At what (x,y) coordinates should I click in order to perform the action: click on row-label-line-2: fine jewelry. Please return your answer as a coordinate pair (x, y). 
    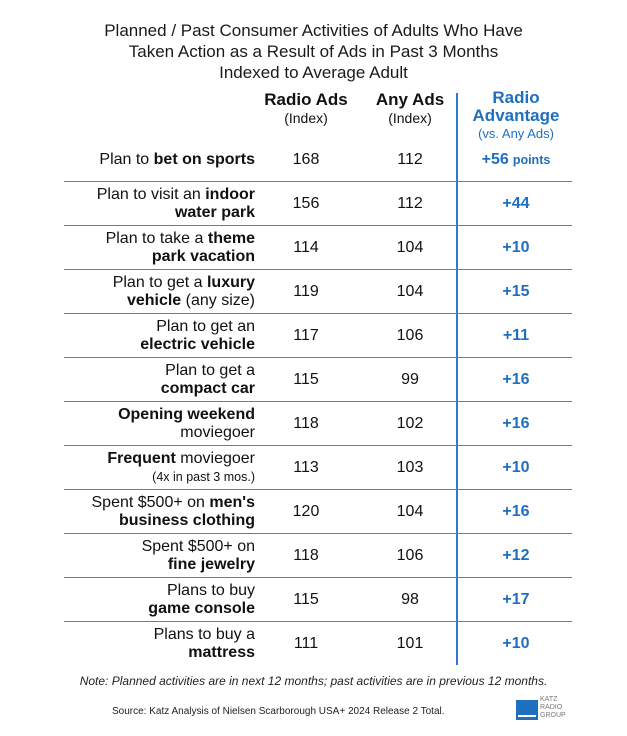
    Looking at the image, I should click on (211, 565).